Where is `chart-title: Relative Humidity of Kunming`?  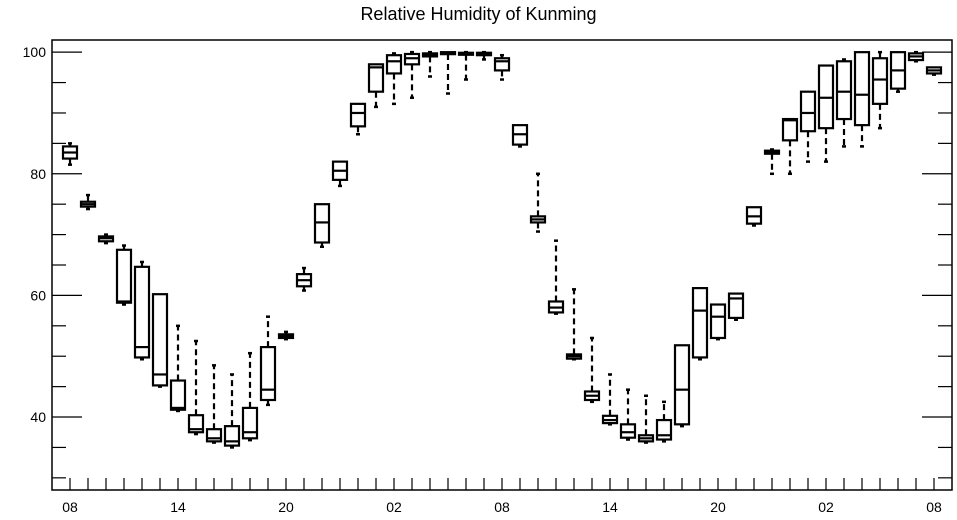 chart-title: Relative Humidity of Kunming is located at coordinates (478, 14).